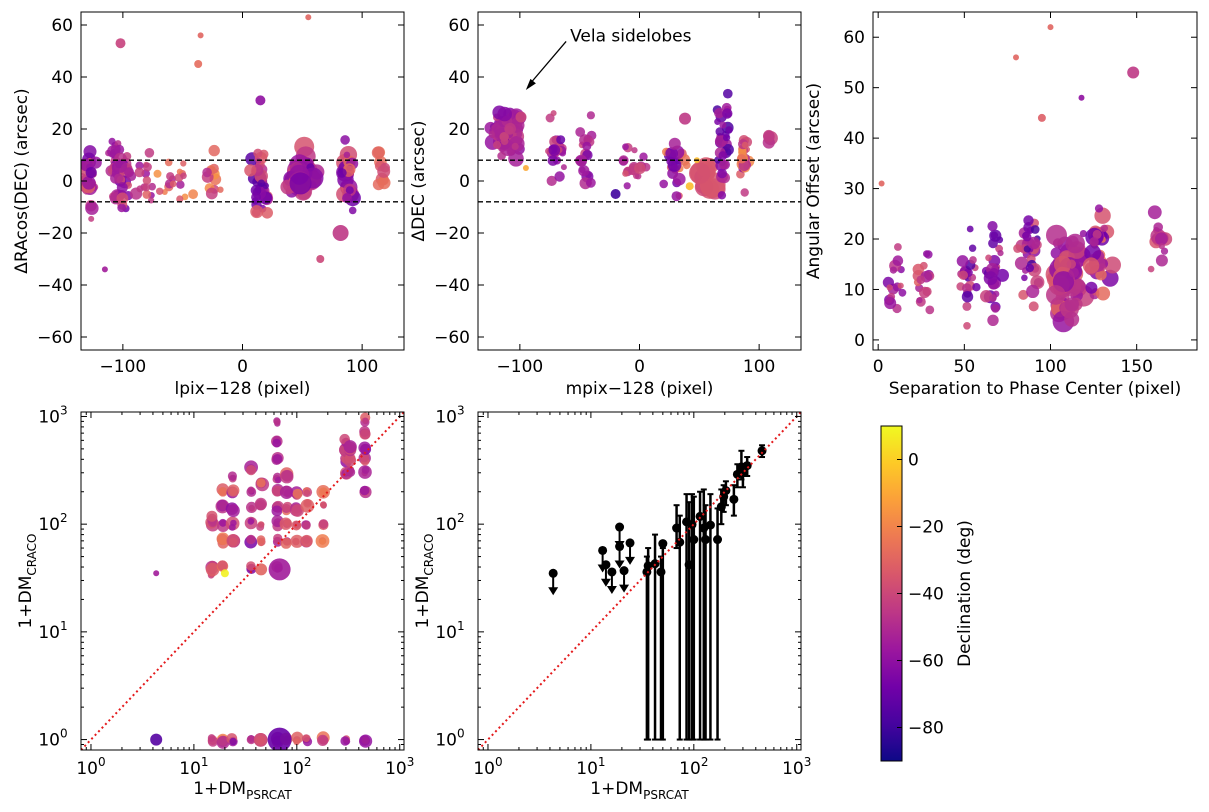 The height and width of the screenshot is (812, 1209). What do you see at coordinates (1035, 389) in the screenshot?
I see `x-axis-label: Separation to Phase Center (pixel)` at bounding box center [1035, 389].